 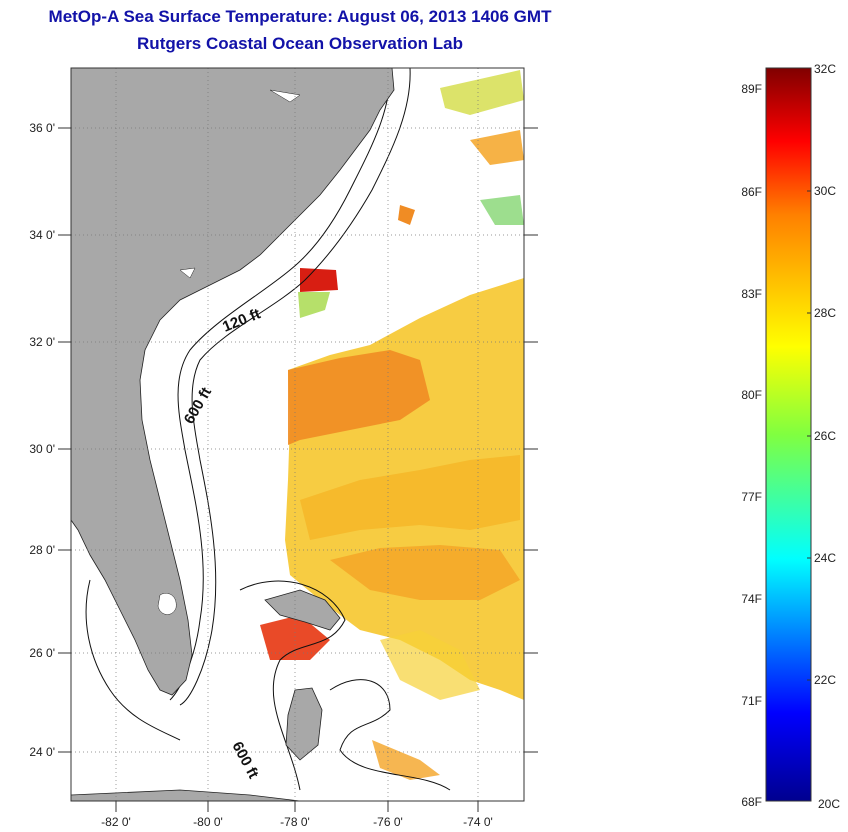 What do you see at coordinates (42, 550) in the screenshot?
I see `lat-label: 28 0'` at bounding box center [42, 550].